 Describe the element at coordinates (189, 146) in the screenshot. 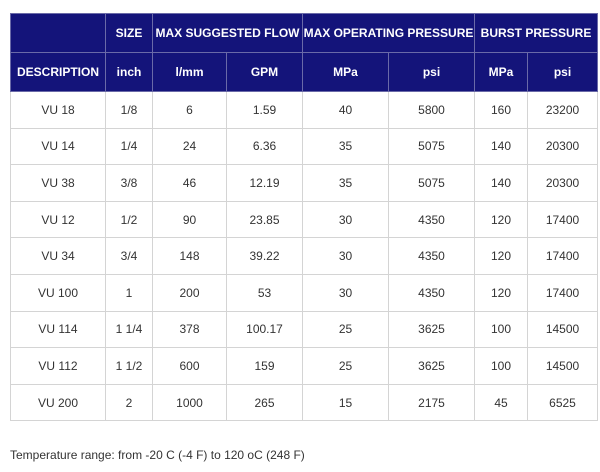

I see `cell-flow-lmm: 24` at that location.